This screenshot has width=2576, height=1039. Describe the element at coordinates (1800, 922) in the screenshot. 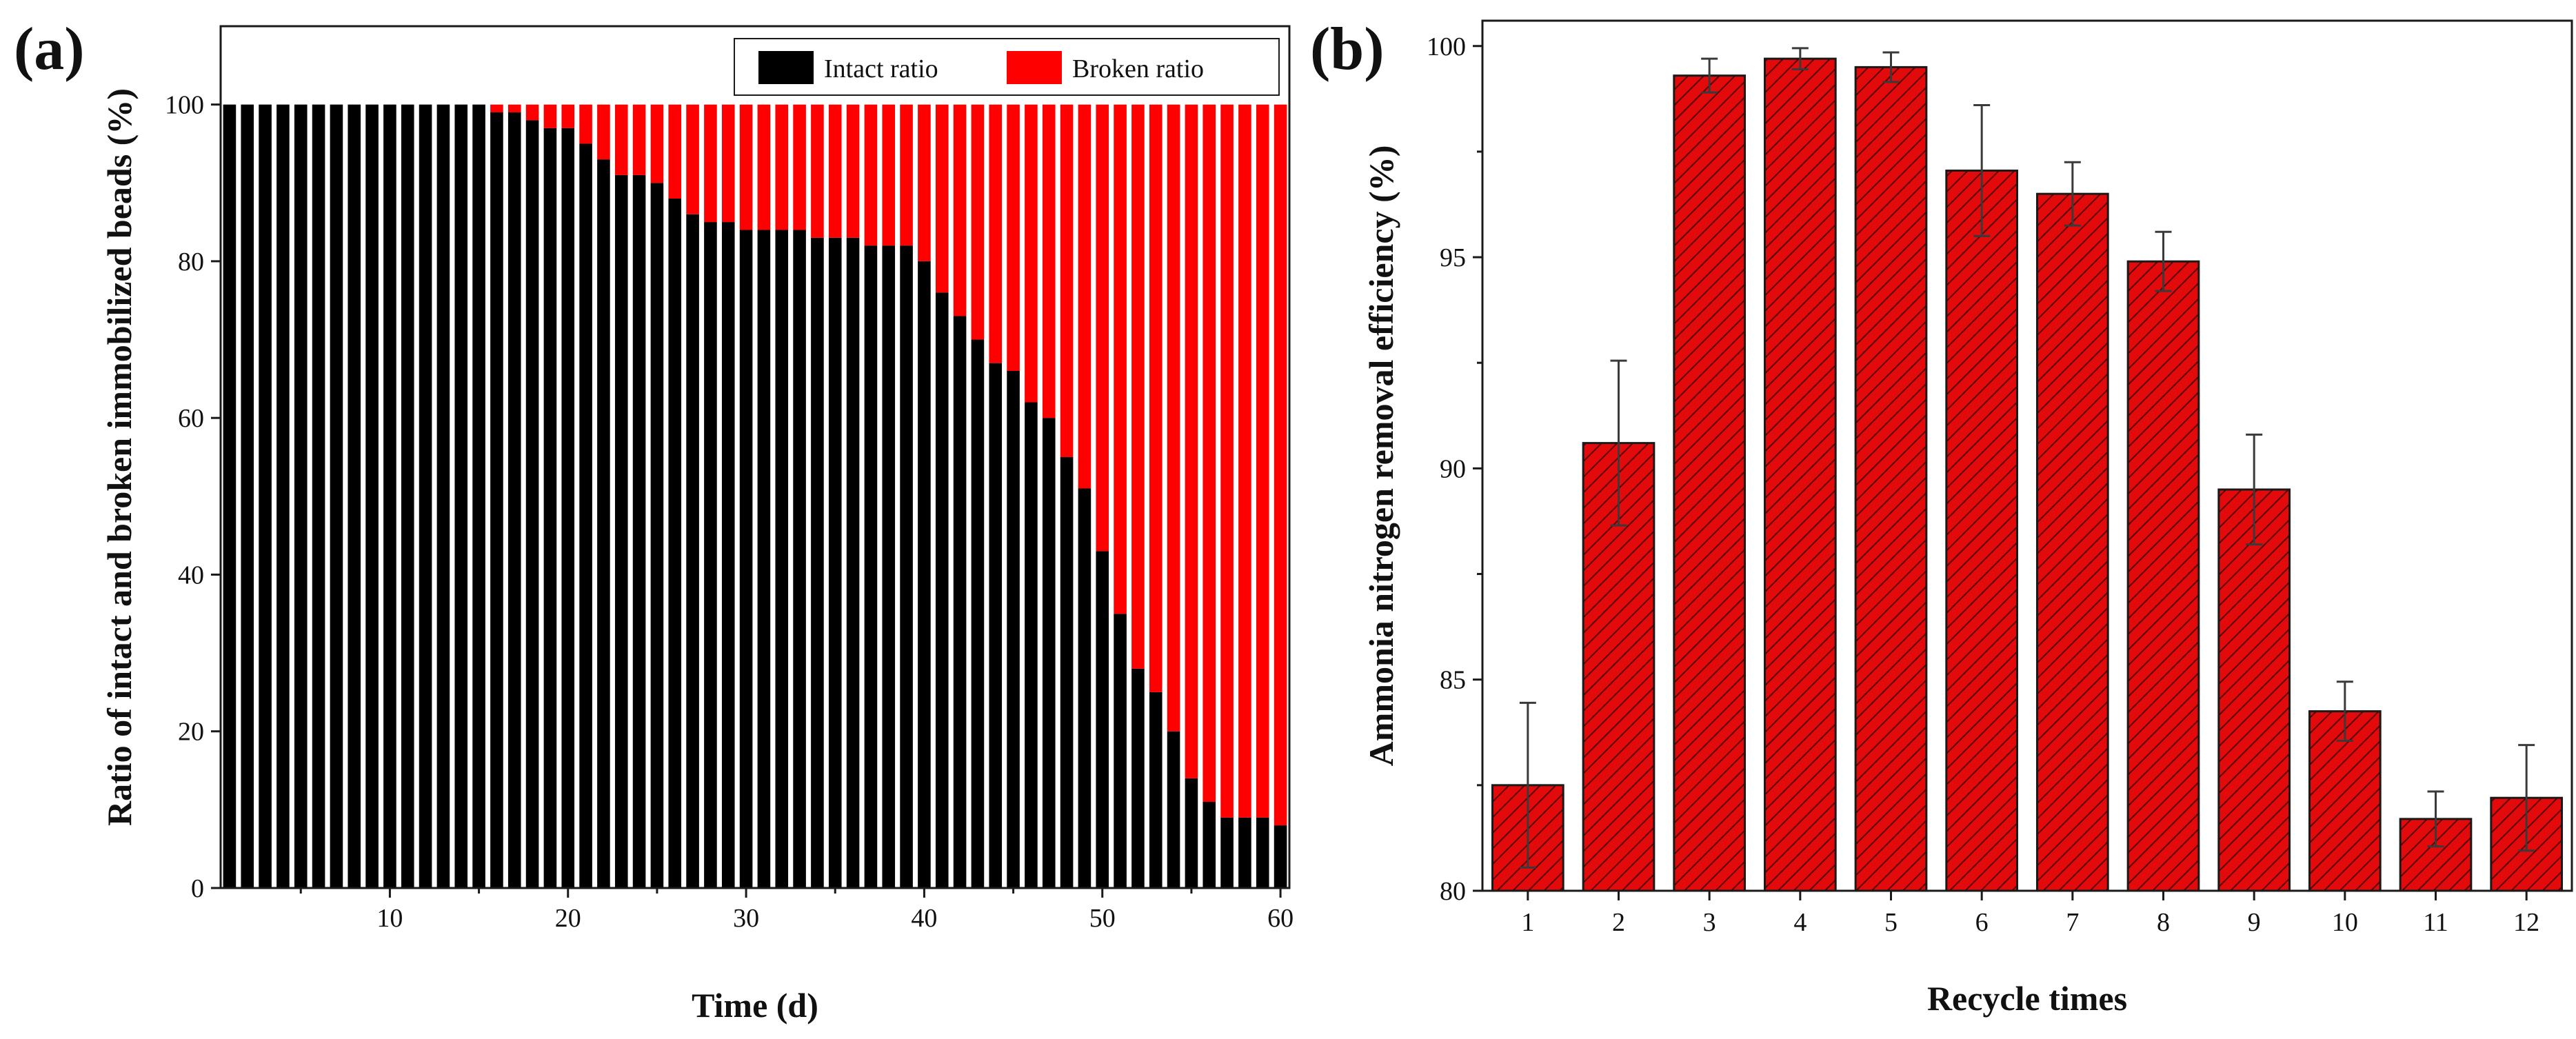

I see `x-tick-label: 4` at that location.